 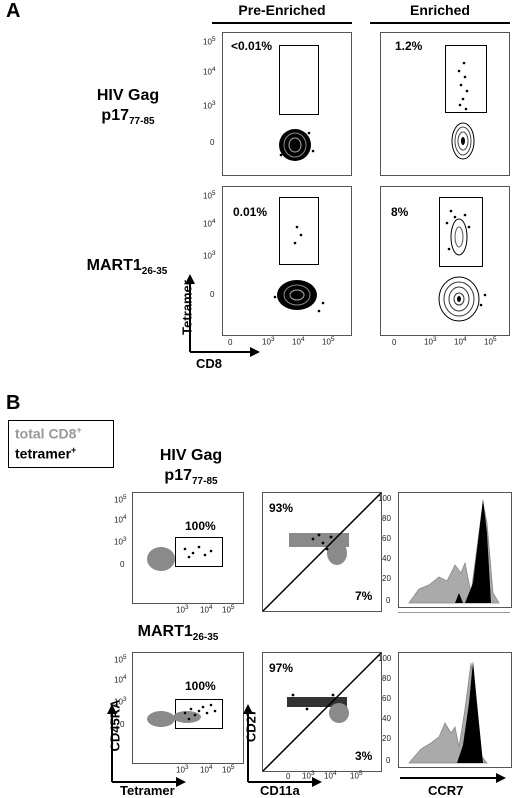 I want to click on y-axis-label-cd45ra: CD45RA, so click(x=115, y=725).